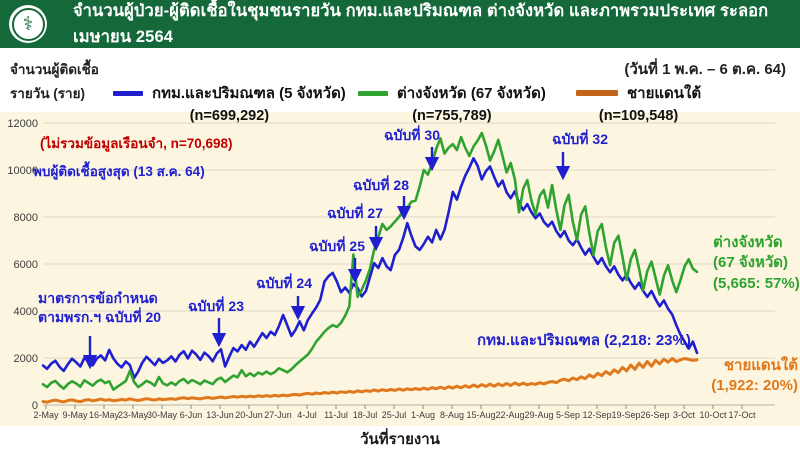  I want to click on legend-item-south: ชายแดนใต้ (n=109,548), so click(638, 102).